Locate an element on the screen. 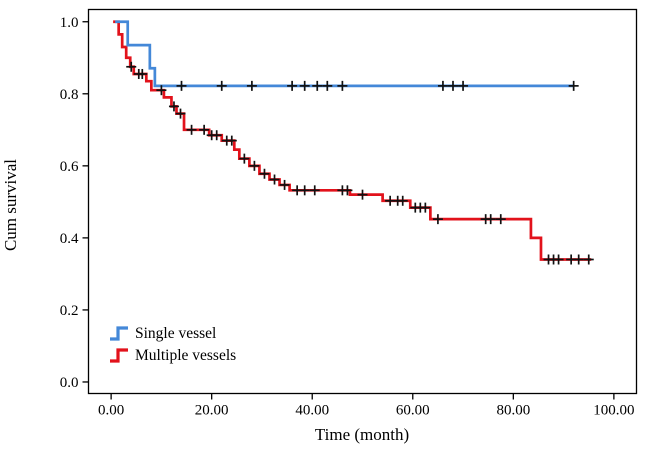 The height and width of the screenshot is (456, 649). legend-item-single-vessel: Single vessel is located at coordinates (163, 333).